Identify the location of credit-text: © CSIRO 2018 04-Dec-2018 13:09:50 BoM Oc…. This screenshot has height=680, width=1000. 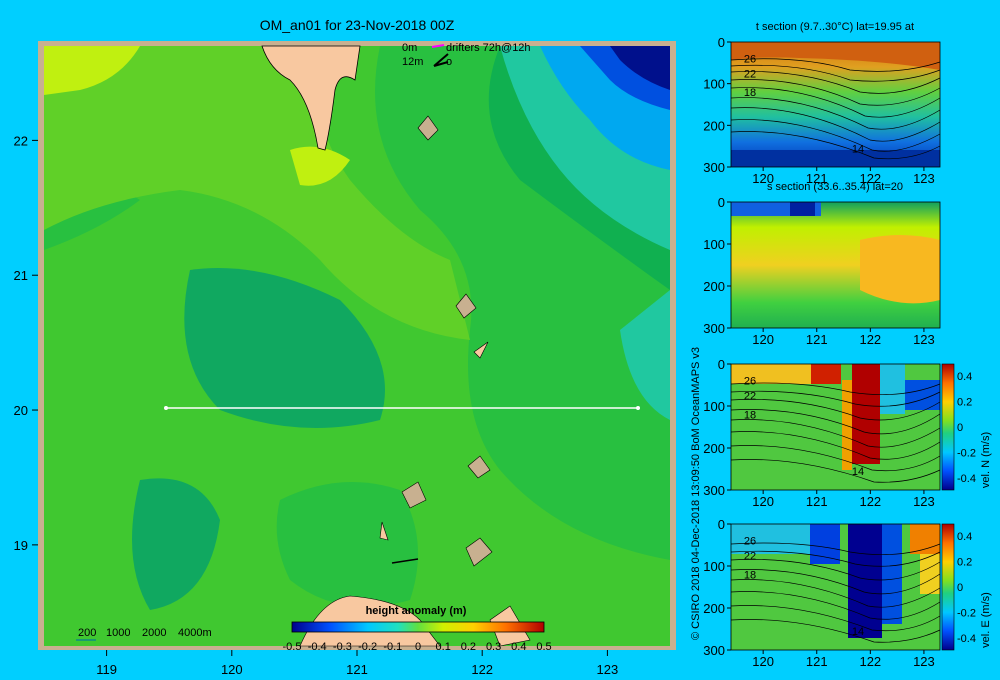
(696, 493).